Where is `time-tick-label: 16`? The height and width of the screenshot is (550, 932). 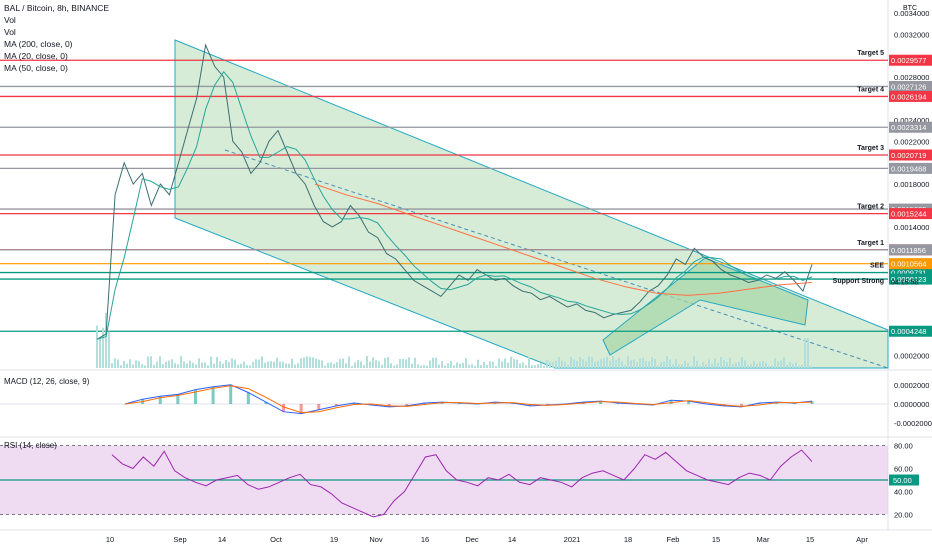
time-tick-label: 16 is located at coordinates (425, 539).